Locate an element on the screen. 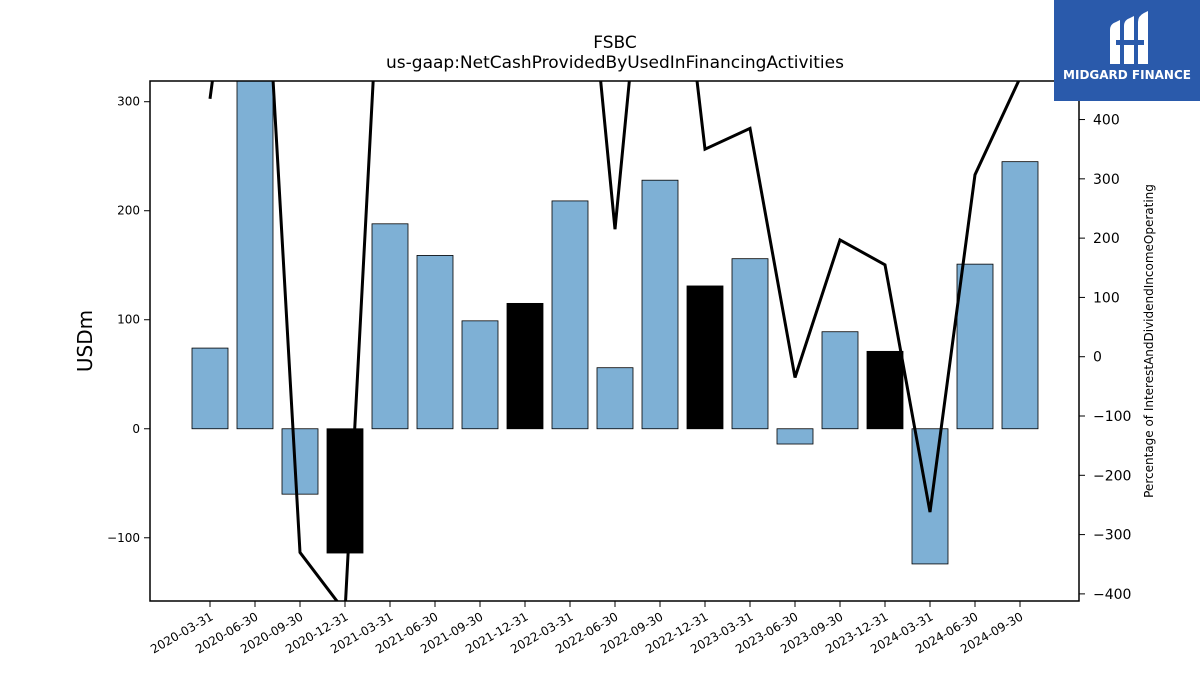  y2-tick-label: −400 is located at coordinates (1112, 595).